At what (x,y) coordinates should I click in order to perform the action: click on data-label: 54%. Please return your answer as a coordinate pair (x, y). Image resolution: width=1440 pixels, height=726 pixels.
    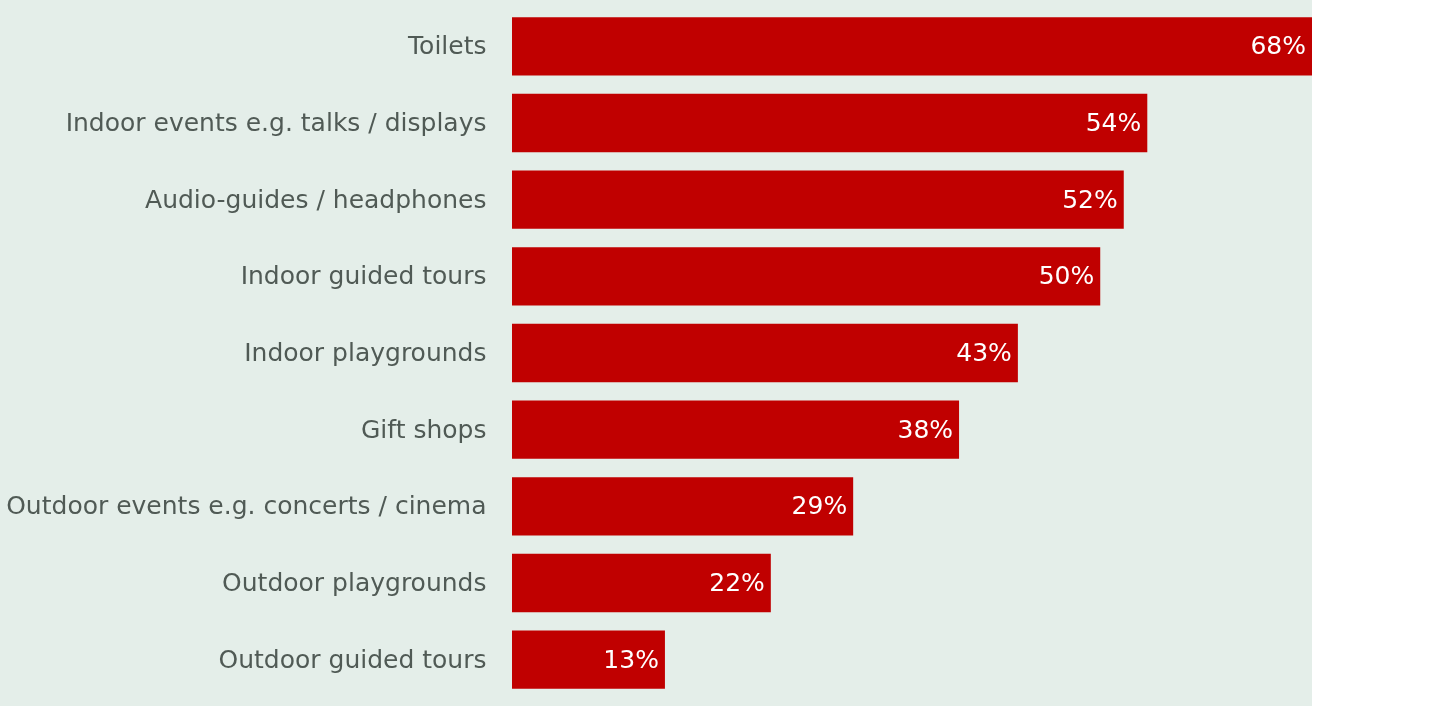
    Looking at the image, I should click on (1113, 122).